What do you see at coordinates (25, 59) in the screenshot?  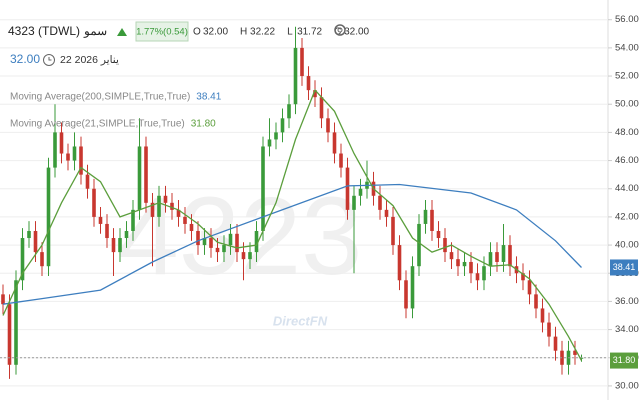 I see `last-price: 32.00` at bounding box center [25, 59].